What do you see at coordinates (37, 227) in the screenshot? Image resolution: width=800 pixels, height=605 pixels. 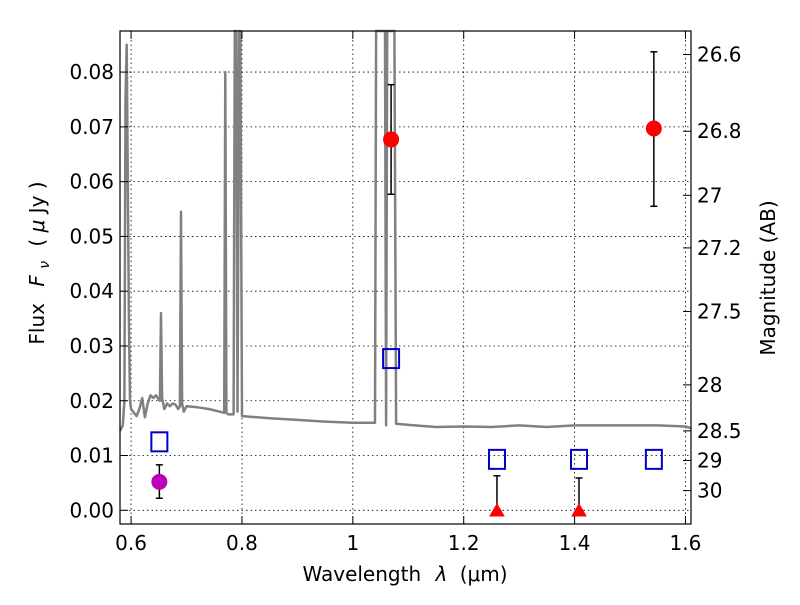 I see `y-title-mu: μ` at bounding box center [37, 227].